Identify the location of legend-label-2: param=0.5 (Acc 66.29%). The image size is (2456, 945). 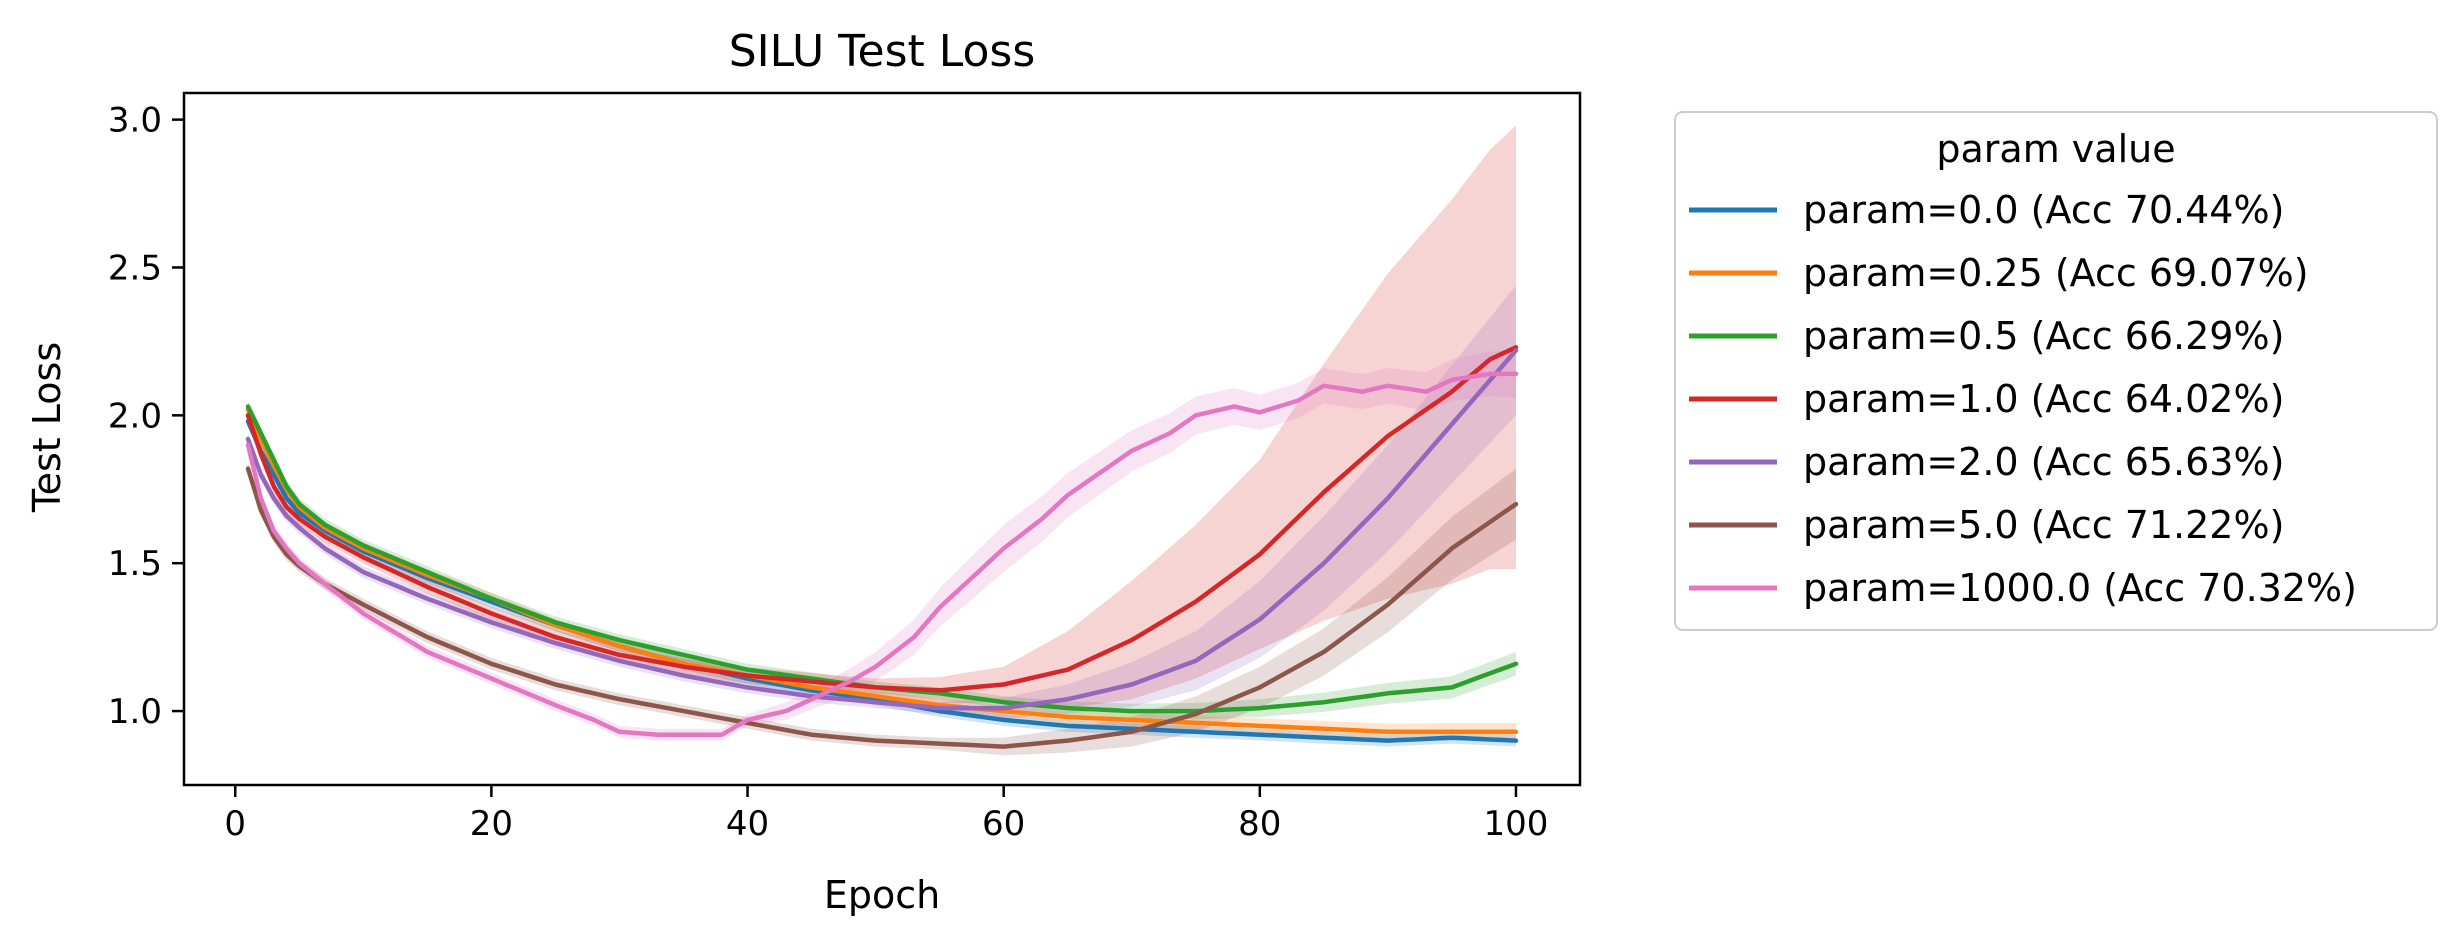
(2043, 336).